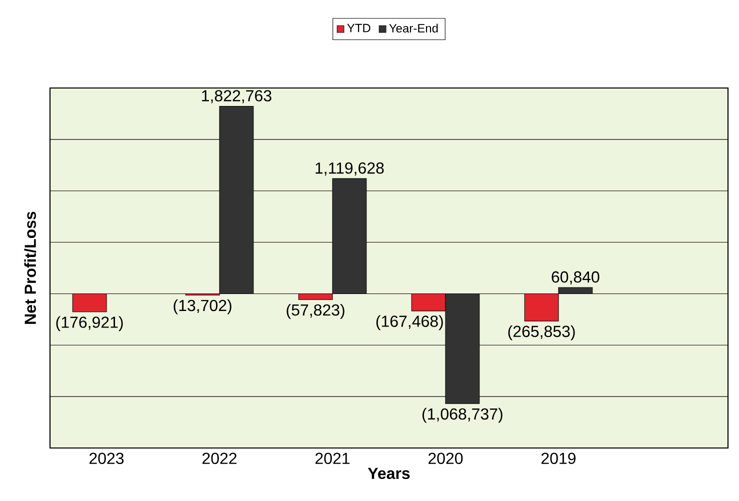  Describe the element at coordinates (237, 97) in the screenshot. I see `data-label: 1,822,763` at that location.